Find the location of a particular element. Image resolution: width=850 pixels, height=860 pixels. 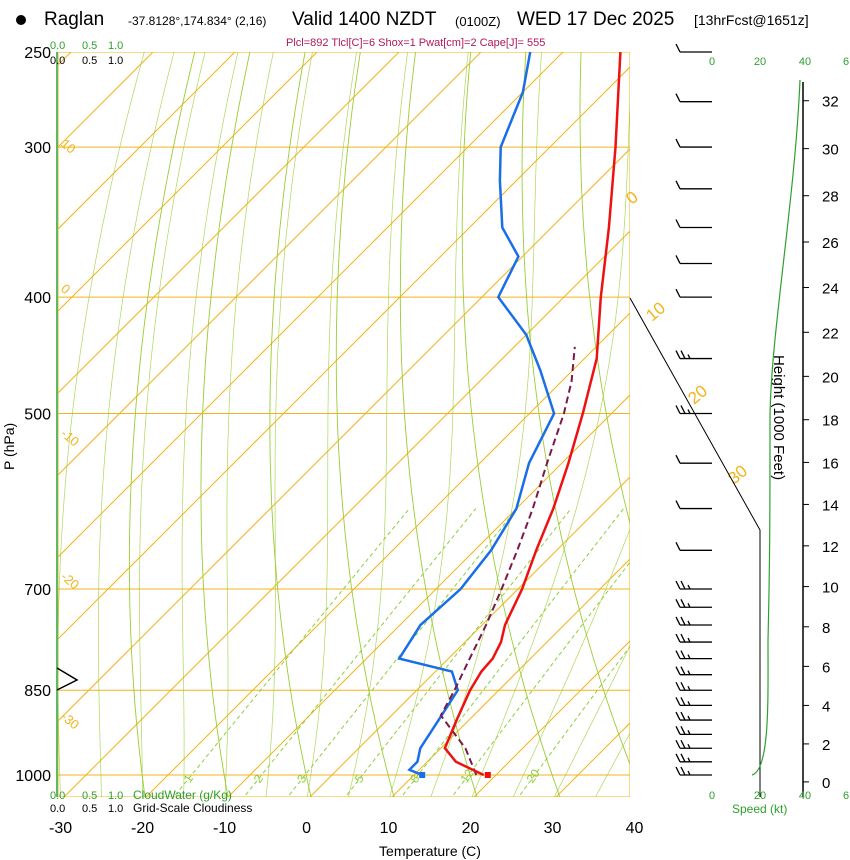

height-tick-30: 30 is located at coordinates (830, 150).